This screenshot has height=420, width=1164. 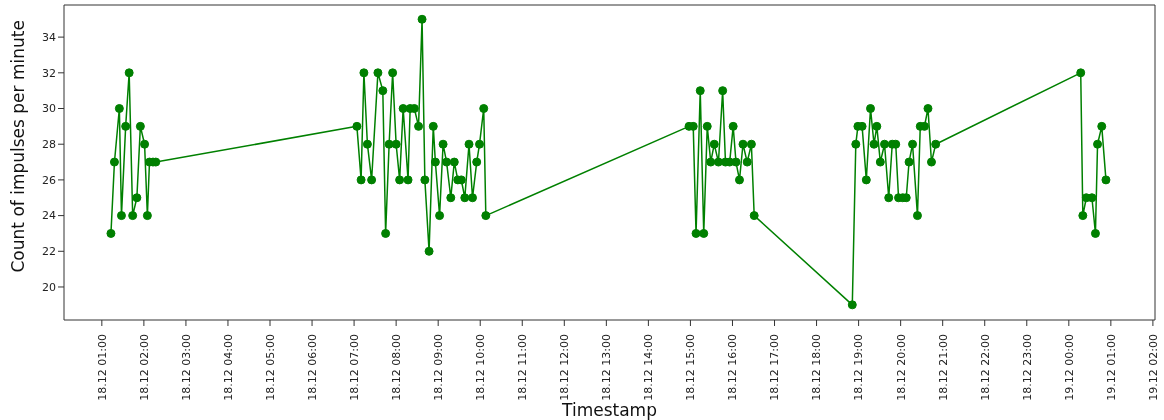 I want to click on y-tick-label: 26, so click(x=49, y=180).